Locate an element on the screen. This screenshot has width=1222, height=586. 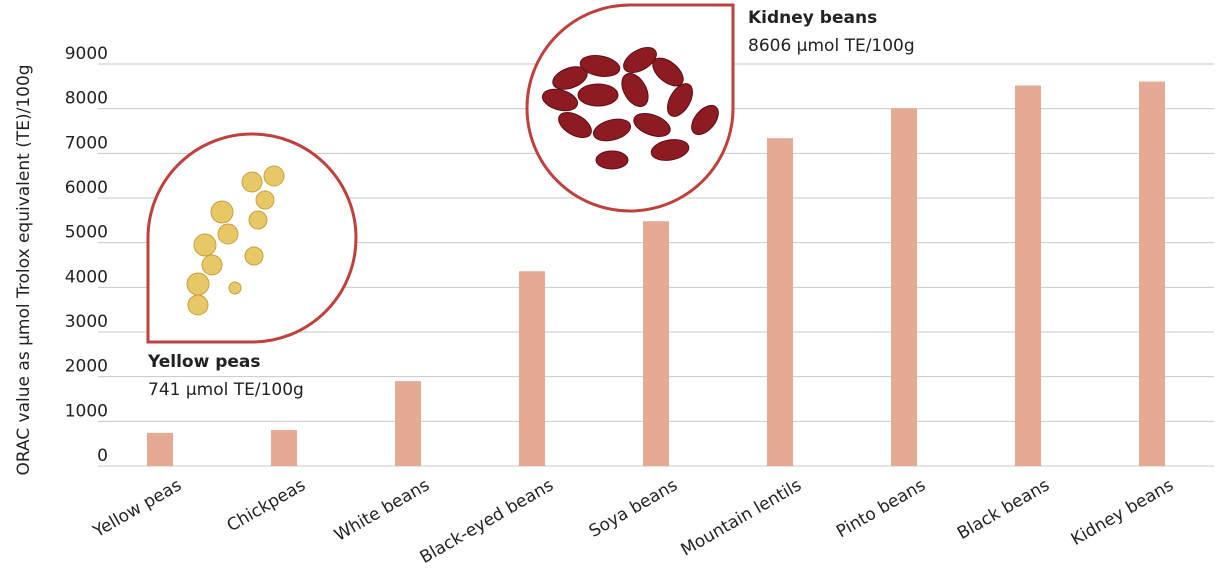
x-tick-label: Kidney beans is located at coordinates (1122, 512).